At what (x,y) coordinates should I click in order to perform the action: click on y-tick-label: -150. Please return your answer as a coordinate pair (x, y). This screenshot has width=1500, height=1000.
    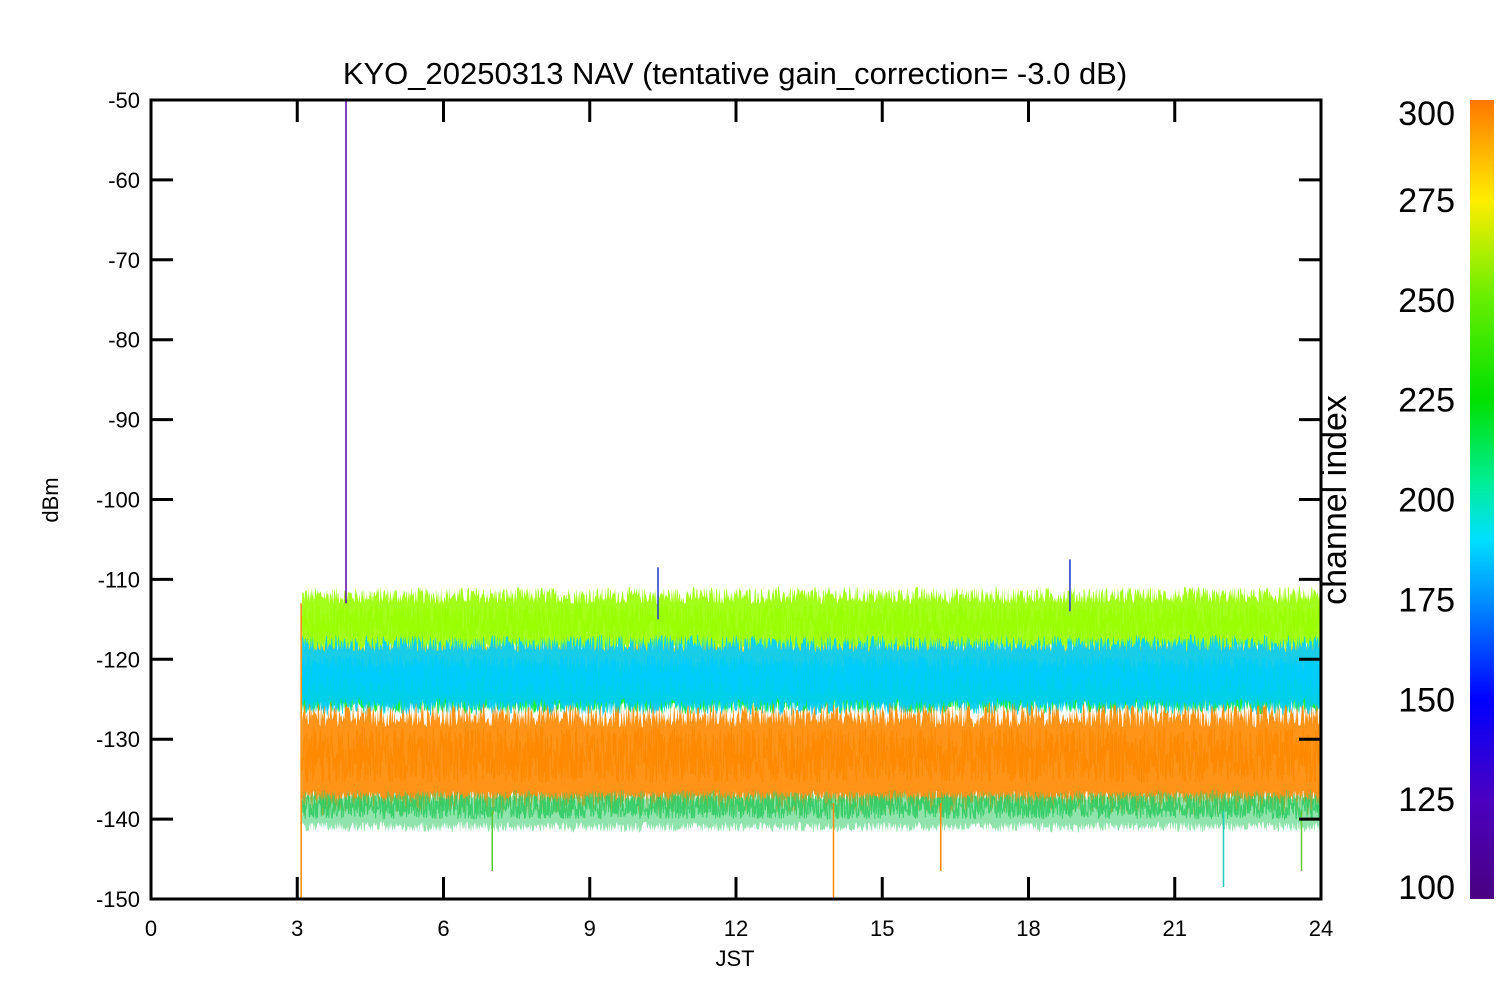
    Looking at the image, I should click on (118, 899).